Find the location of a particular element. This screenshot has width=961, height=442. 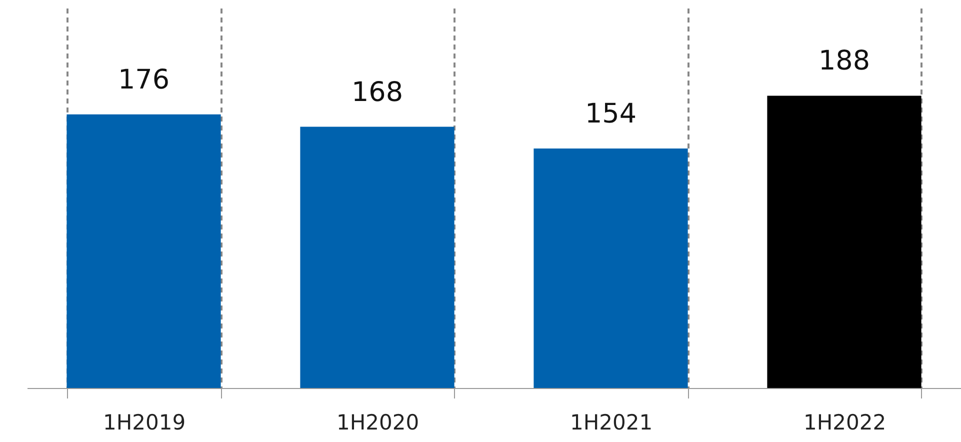

data-label: 188 is located at coordinates (844, 61).